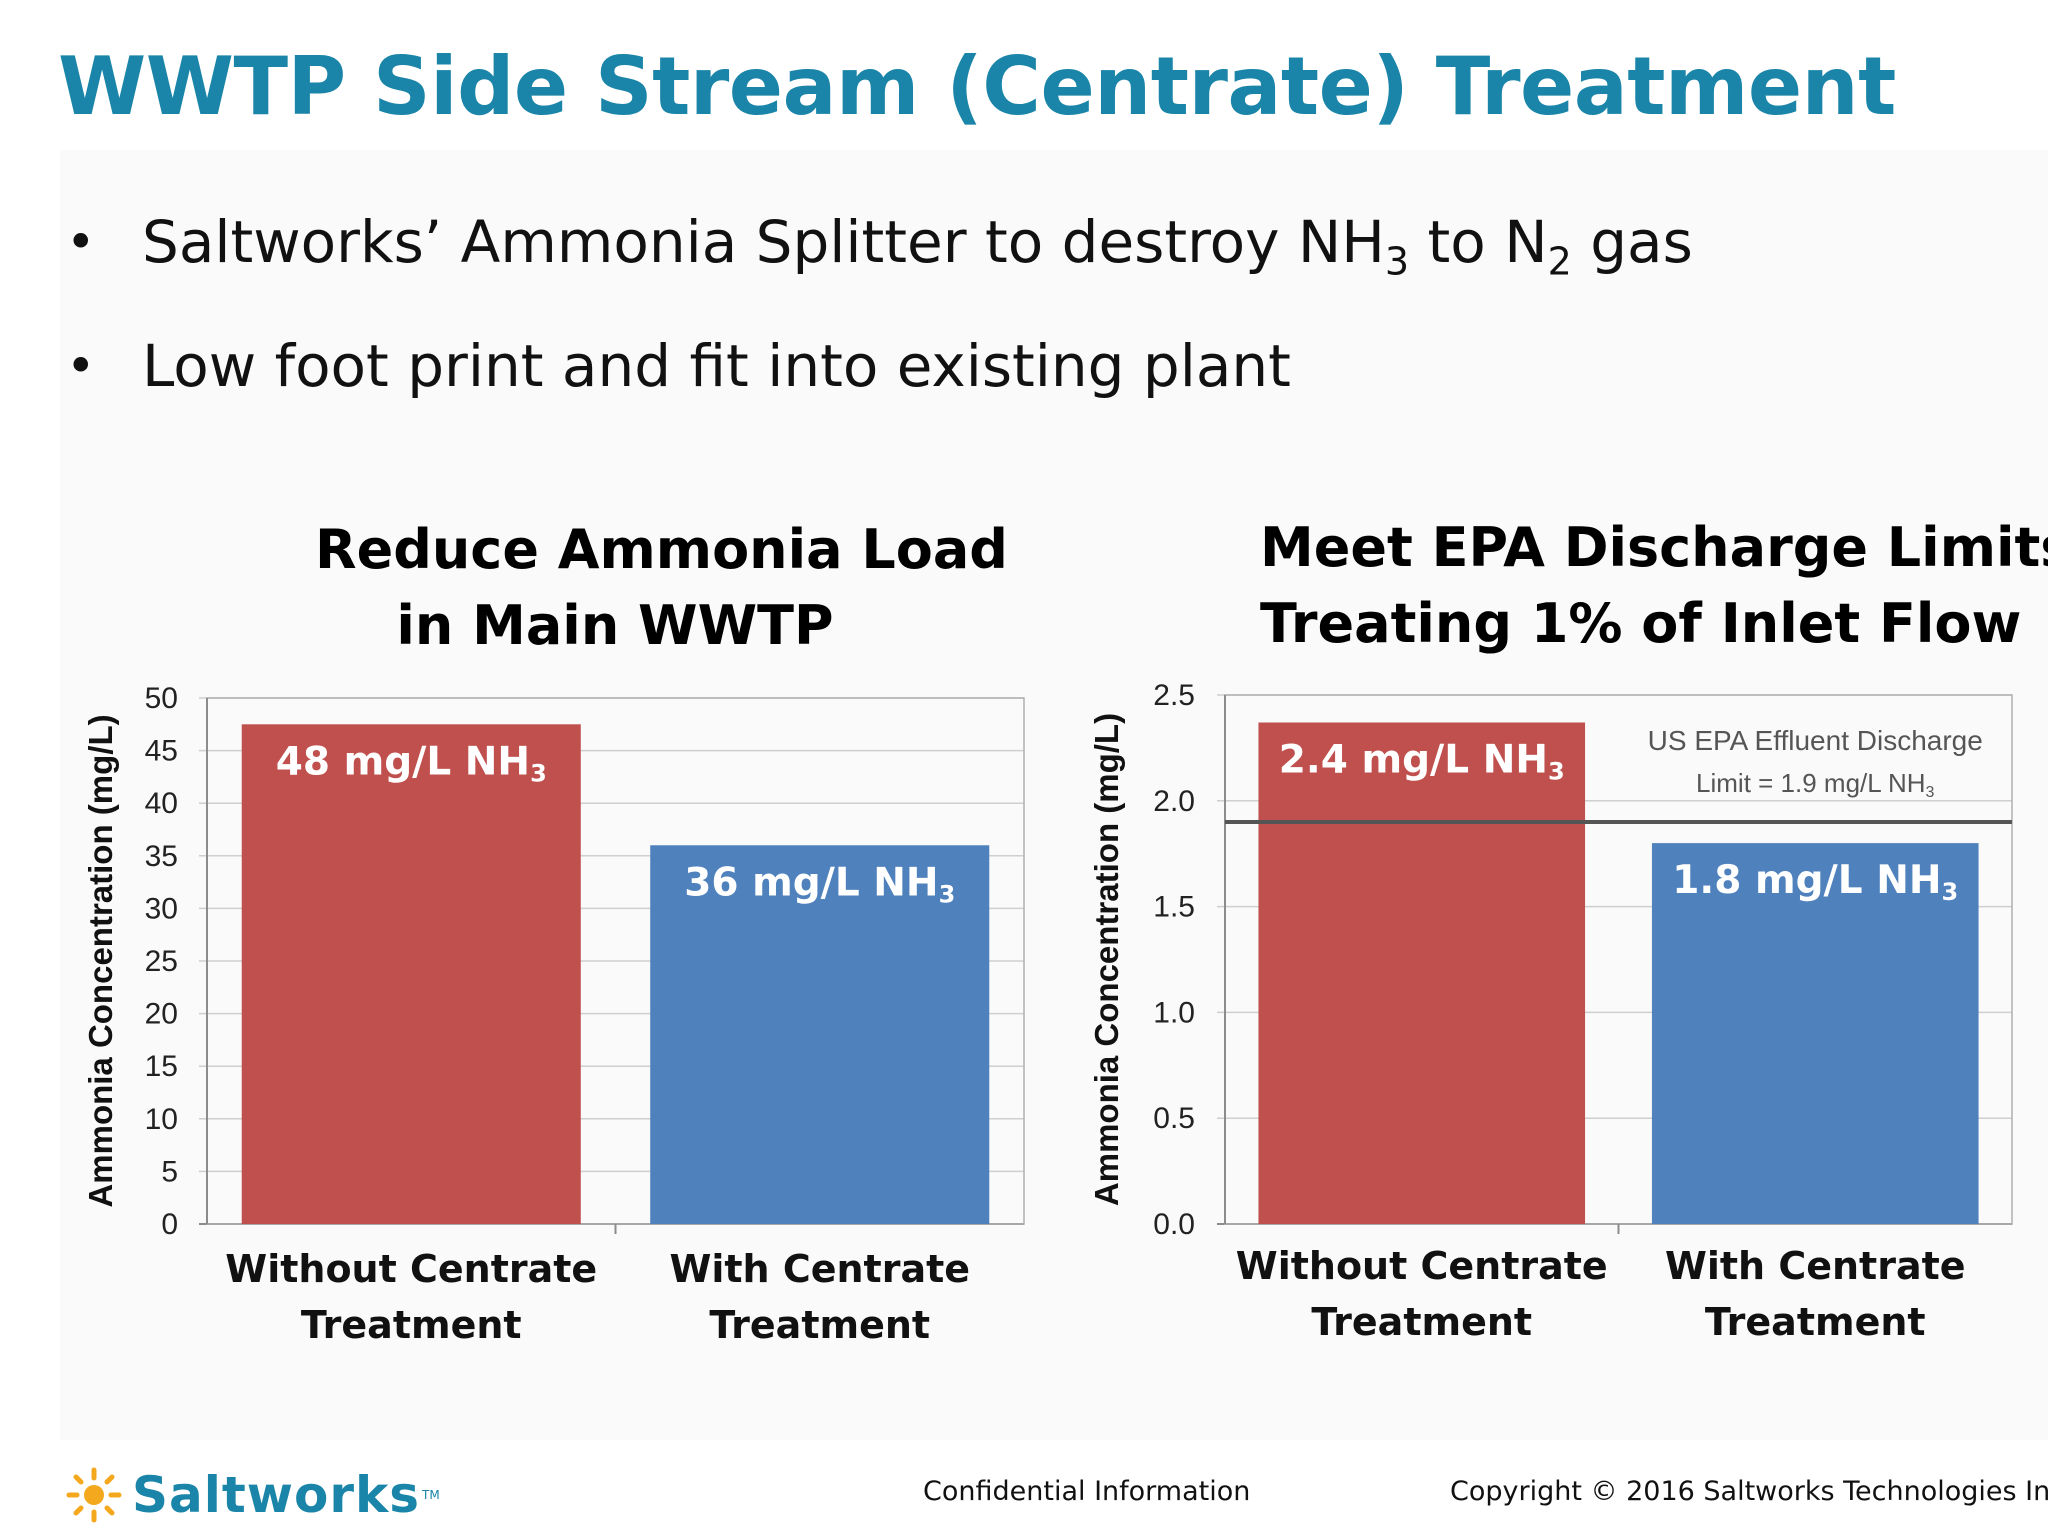 The width and height of the screenshot is (2048, 1536). What do you see at coordinates (161, 961) in the screenshot?
I see `y-tick-label: 25` at bounding box center [161, 961].